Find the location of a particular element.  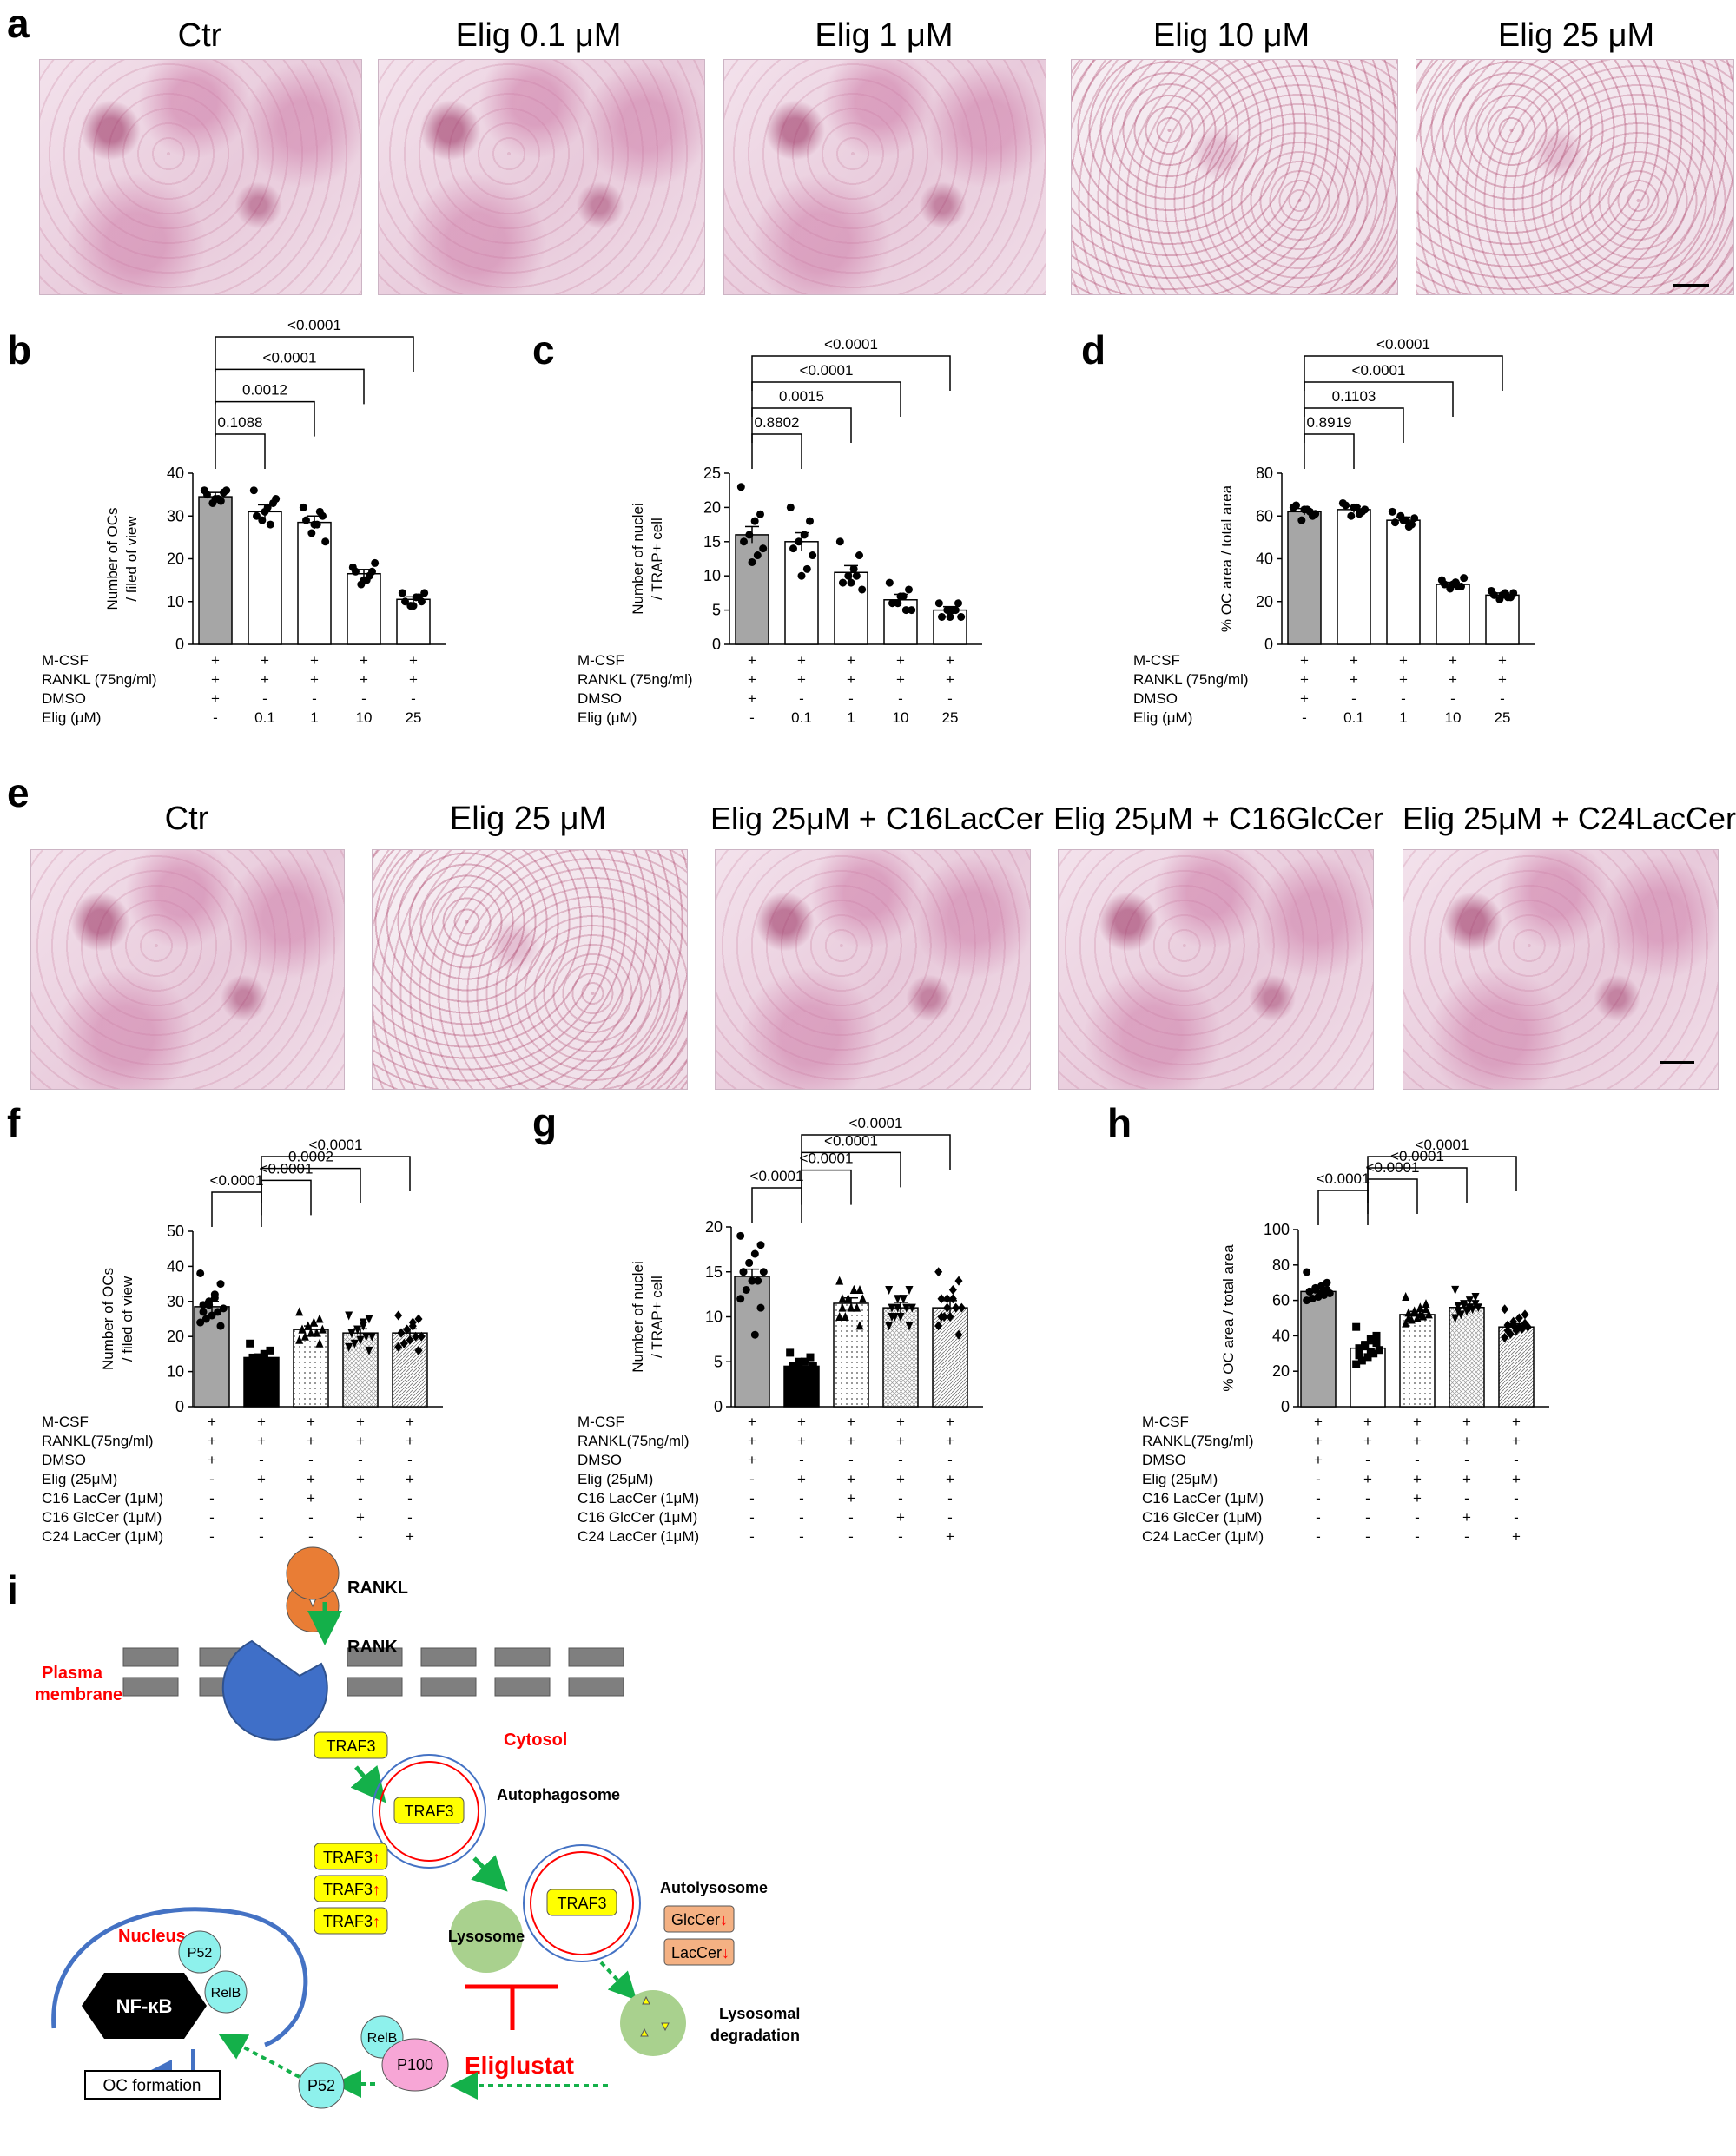

condition-label-d-3: Elig (μM) is located at coordinates (1162, 717).